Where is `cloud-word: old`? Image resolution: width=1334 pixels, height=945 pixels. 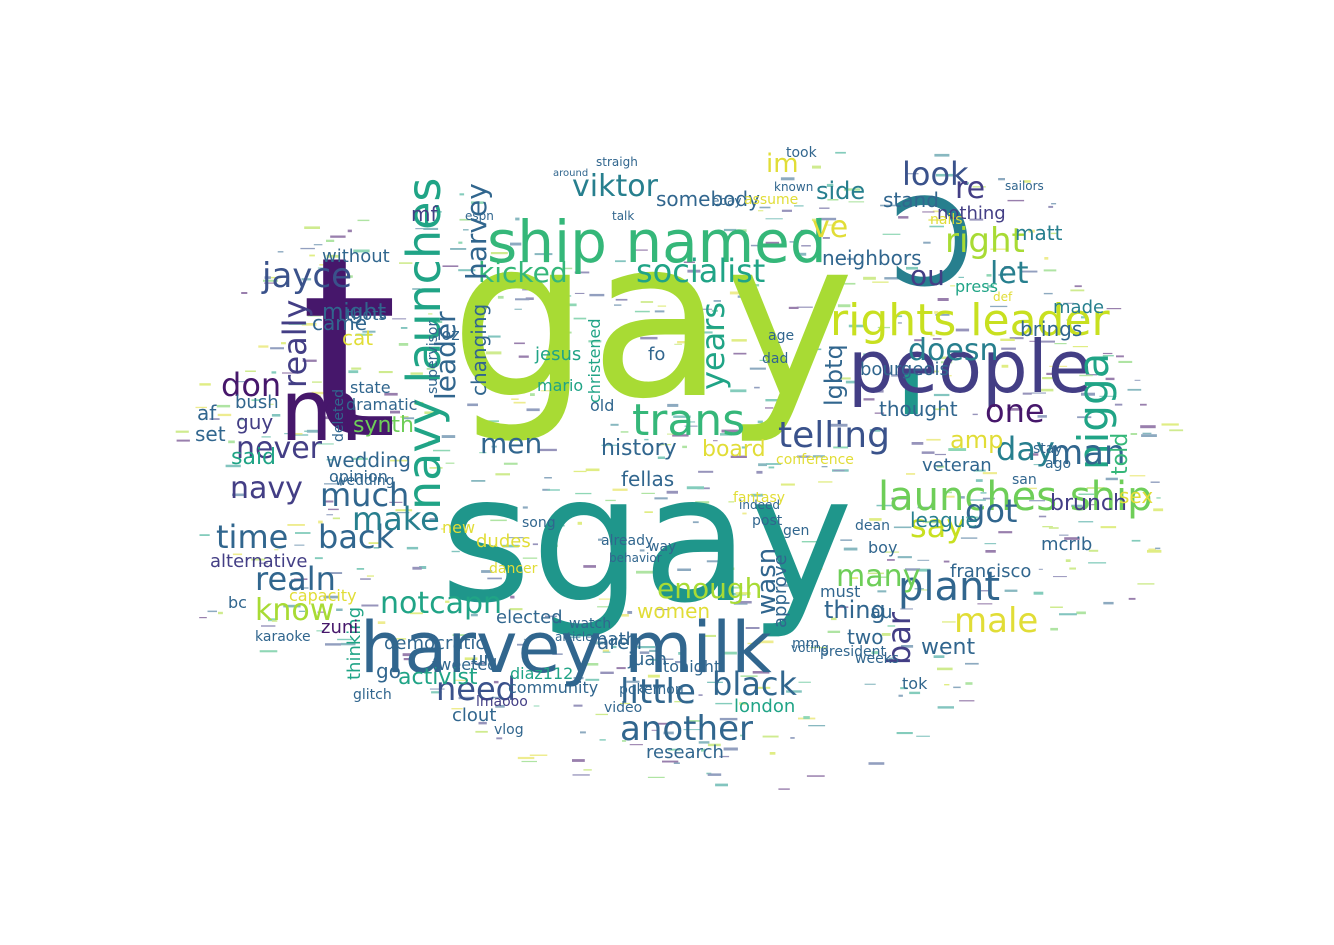
cloud-word: old is located at coordinates (602, 405).